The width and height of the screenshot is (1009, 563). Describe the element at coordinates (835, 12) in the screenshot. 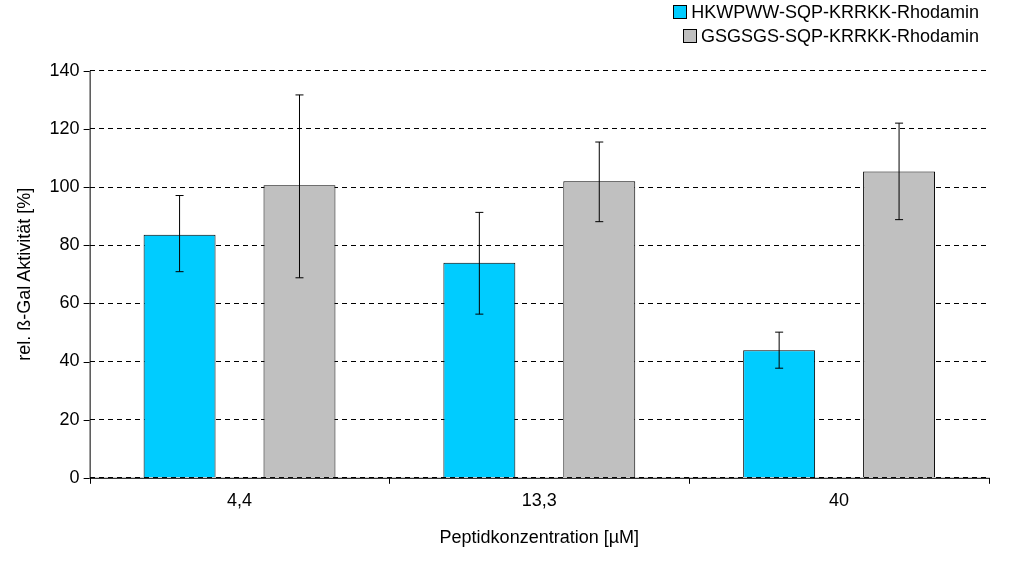

I see `legend-label: HKWPWW-SQP-KRRKK-Rhodamin` at that location.